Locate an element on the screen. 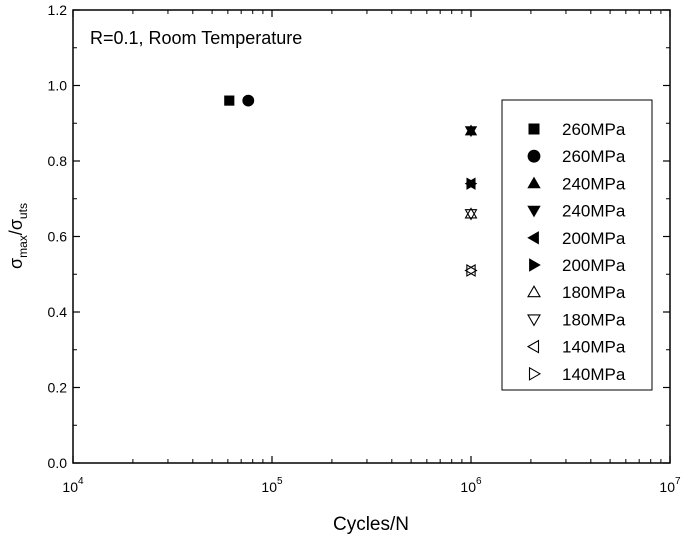 Image resolution: width=683 pixels, height=539 pixels. y-tick-label: 0.8 is located at coordinates (58, 161).